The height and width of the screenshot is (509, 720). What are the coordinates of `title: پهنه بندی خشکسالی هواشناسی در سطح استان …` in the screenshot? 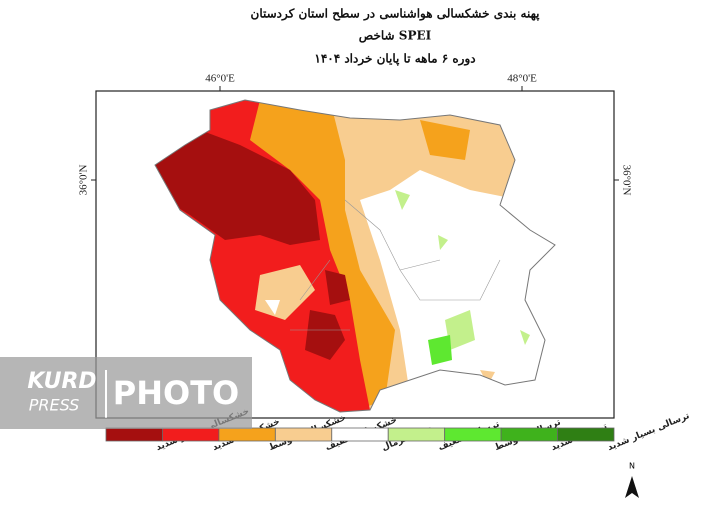 It's located at (396, 14).